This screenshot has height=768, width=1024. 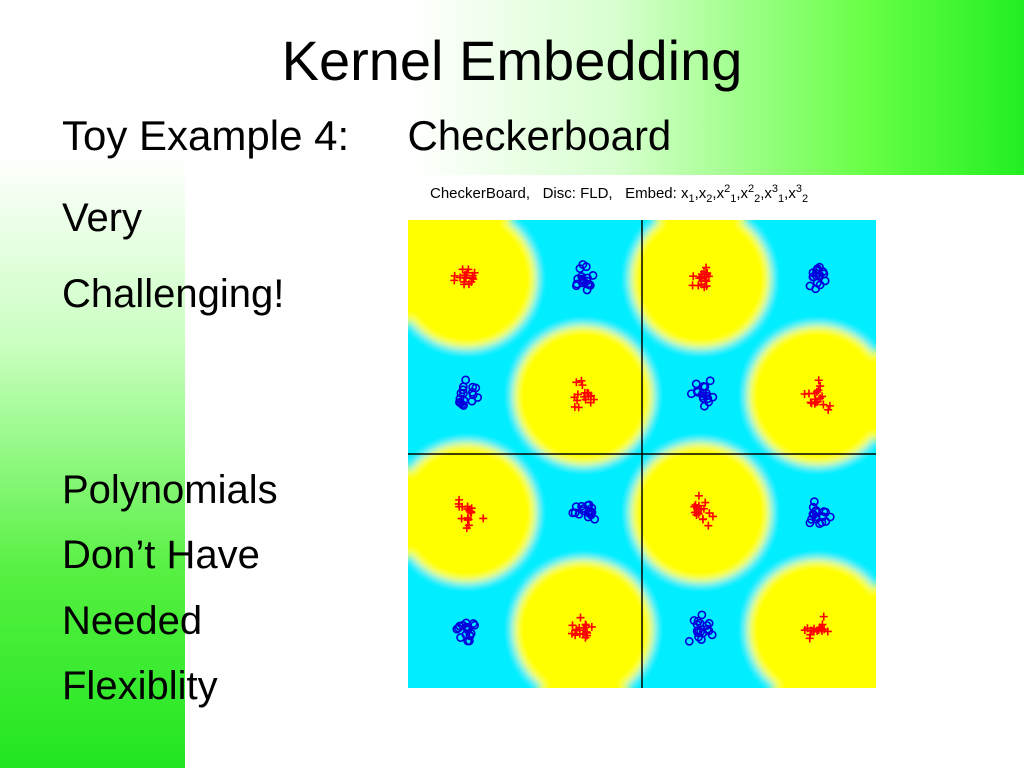 I want to click on caption-dataset: CheckerBoard,, so click(x=480, y=193).